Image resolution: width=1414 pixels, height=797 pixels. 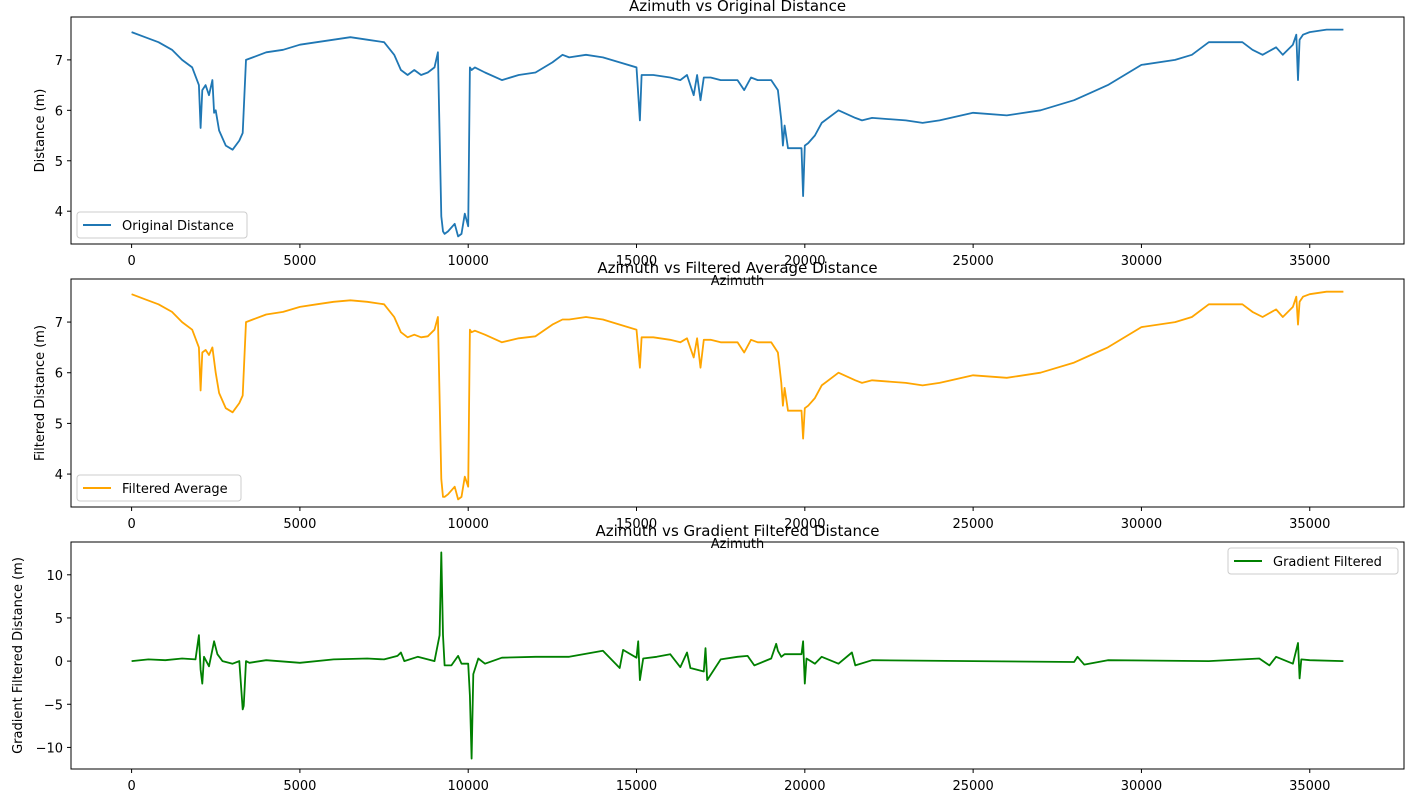 I want to click on legend: Original Distance, so click(x=162, y=225).